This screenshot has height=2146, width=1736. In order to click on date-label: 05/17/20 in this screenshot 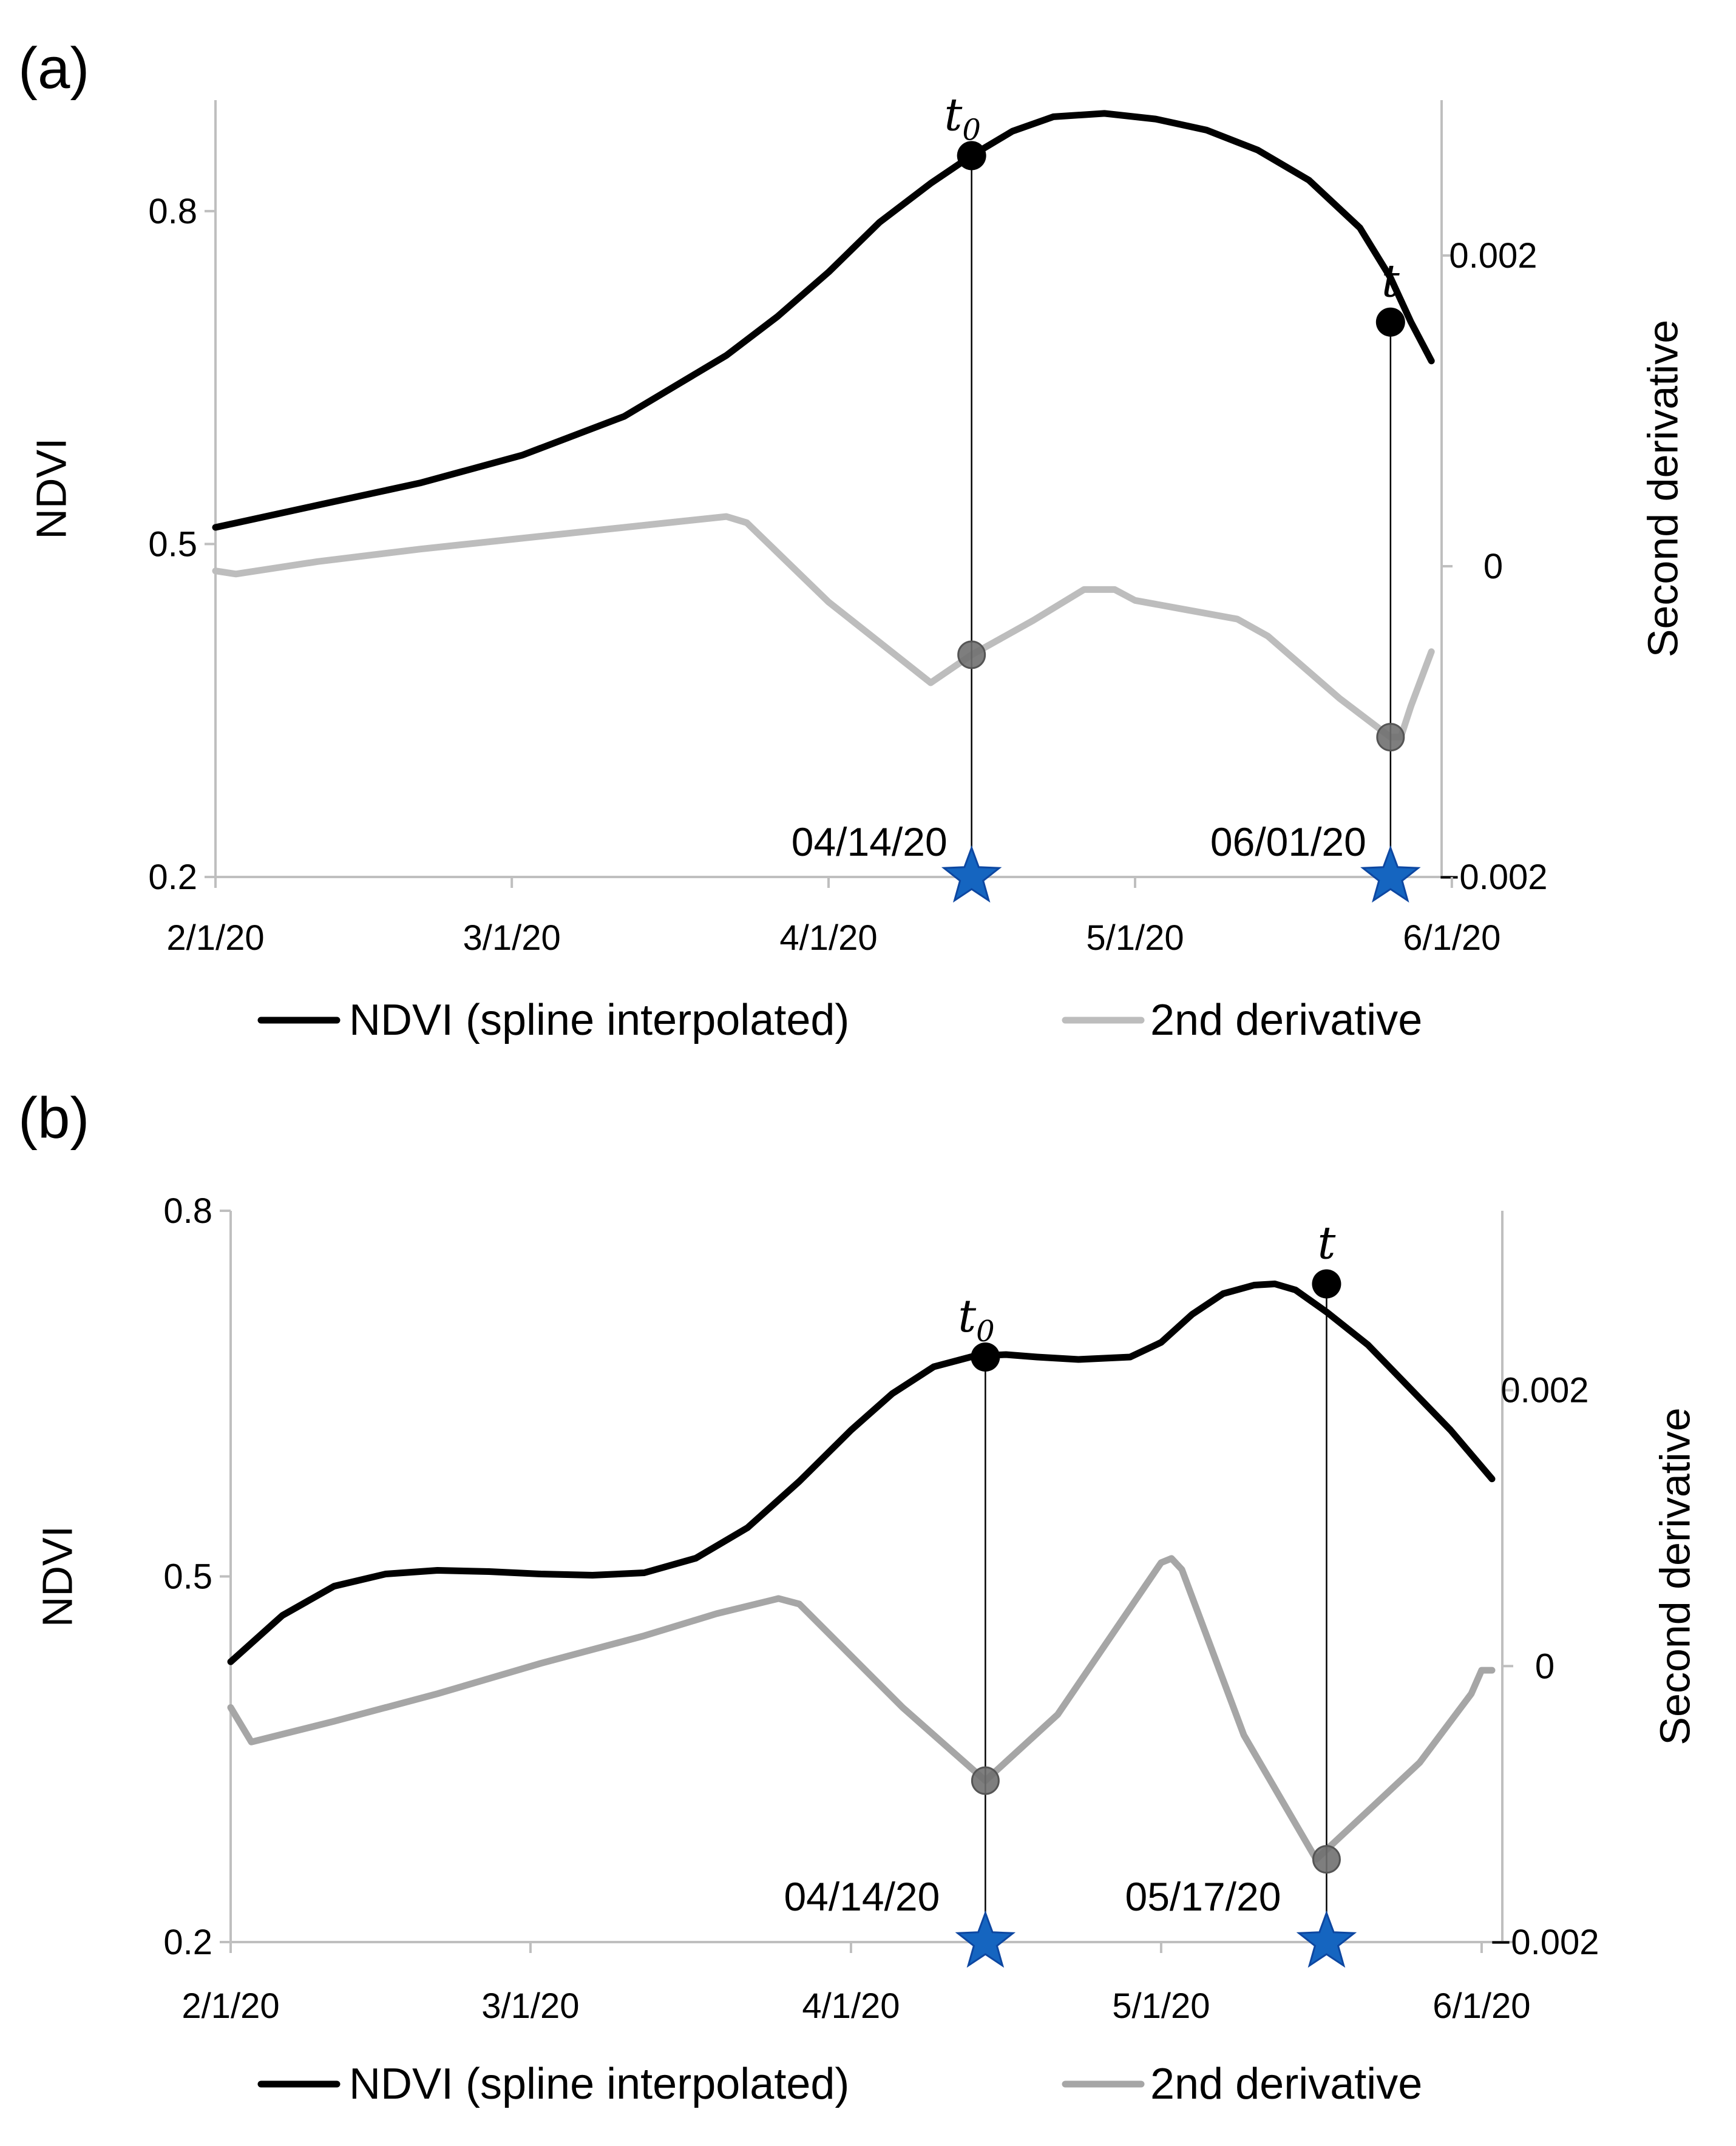, I will do `click(1203, 1896)`.